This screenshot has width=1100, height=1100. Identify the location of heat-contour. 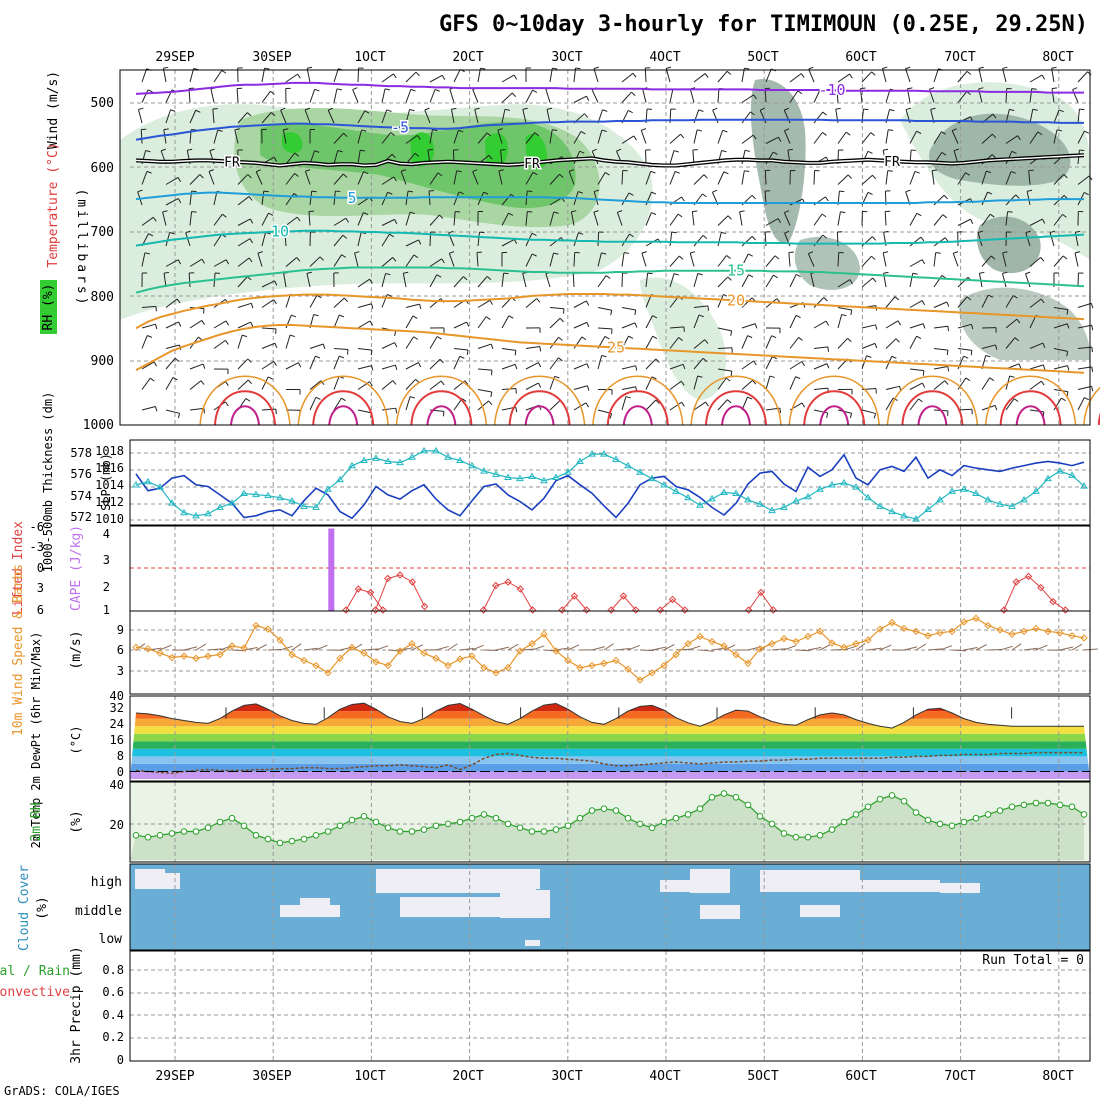
(638, 400).